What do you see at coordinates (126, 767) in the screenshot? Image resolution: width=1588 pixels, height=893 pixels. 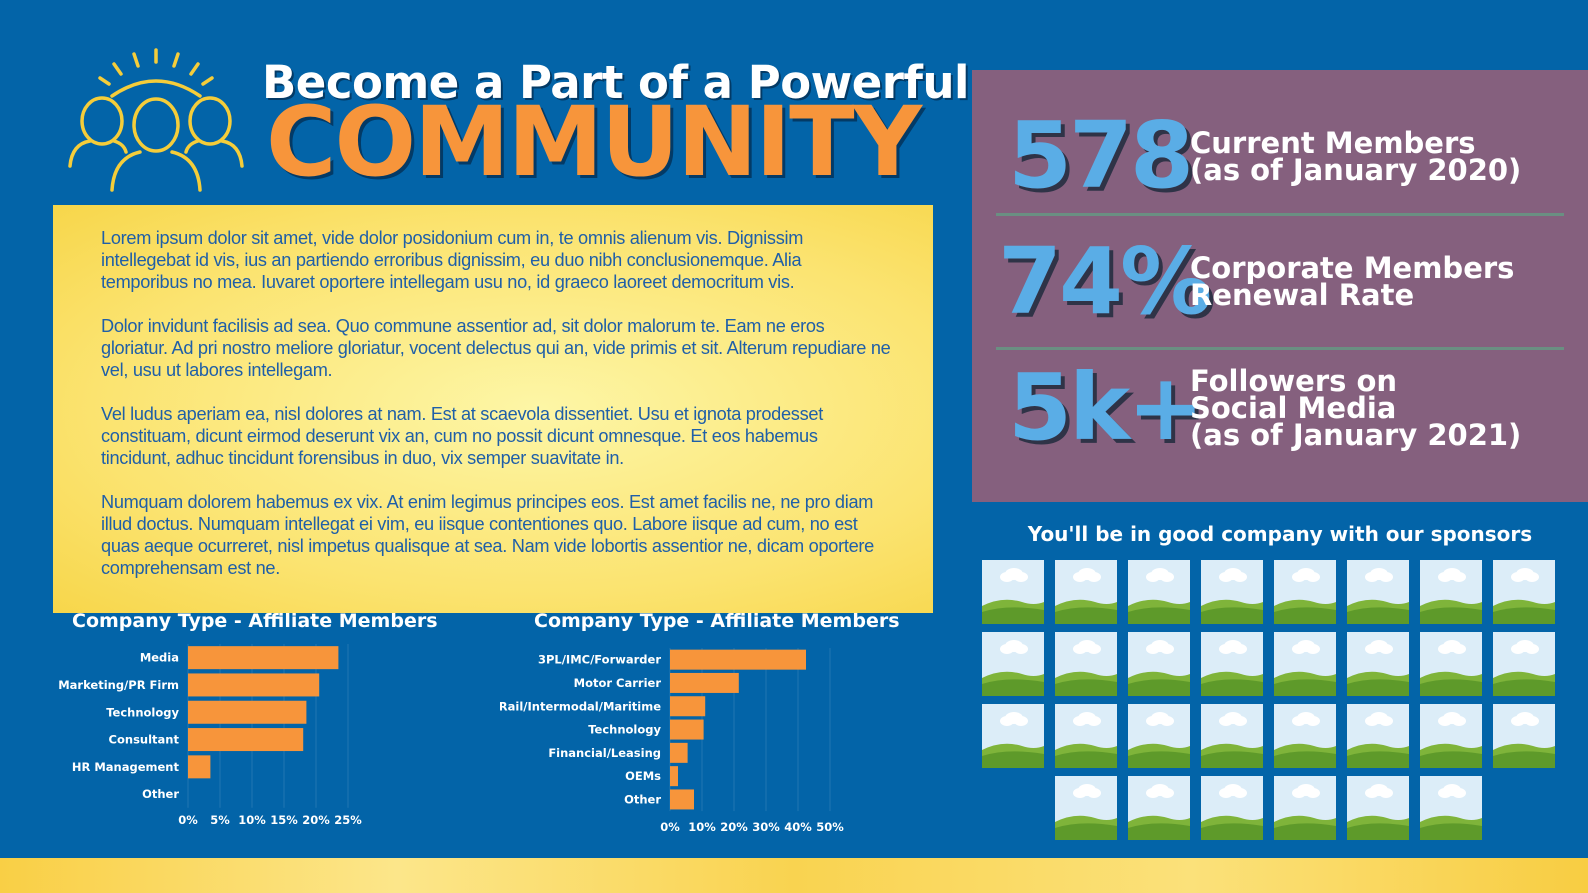 I see `category-label: HR Management` at bounding box center [126, 767].